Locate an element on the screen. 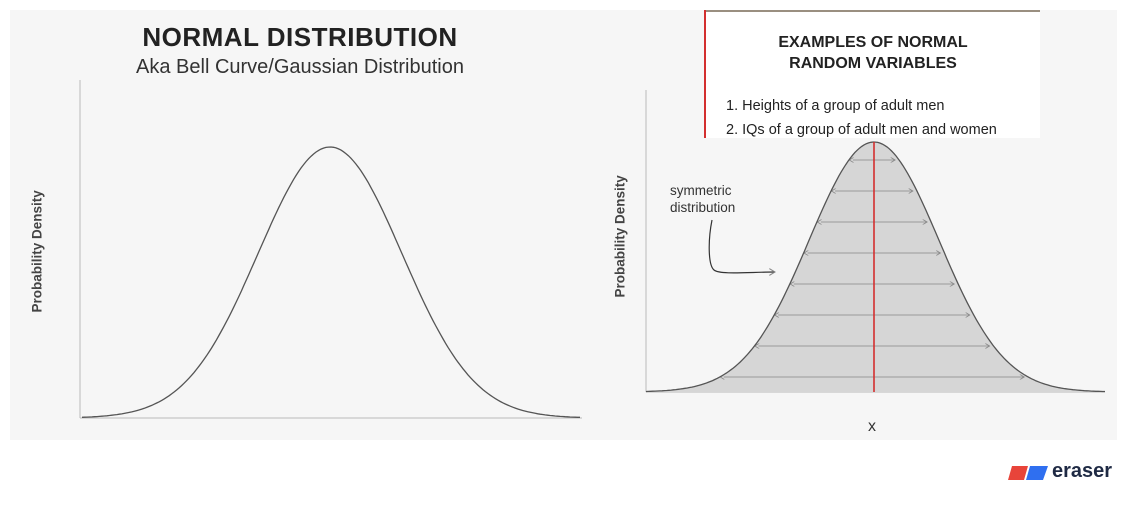 This screenshot has width=1127, height=530. brand-name: eraser is located at coordinates (1082, 471).